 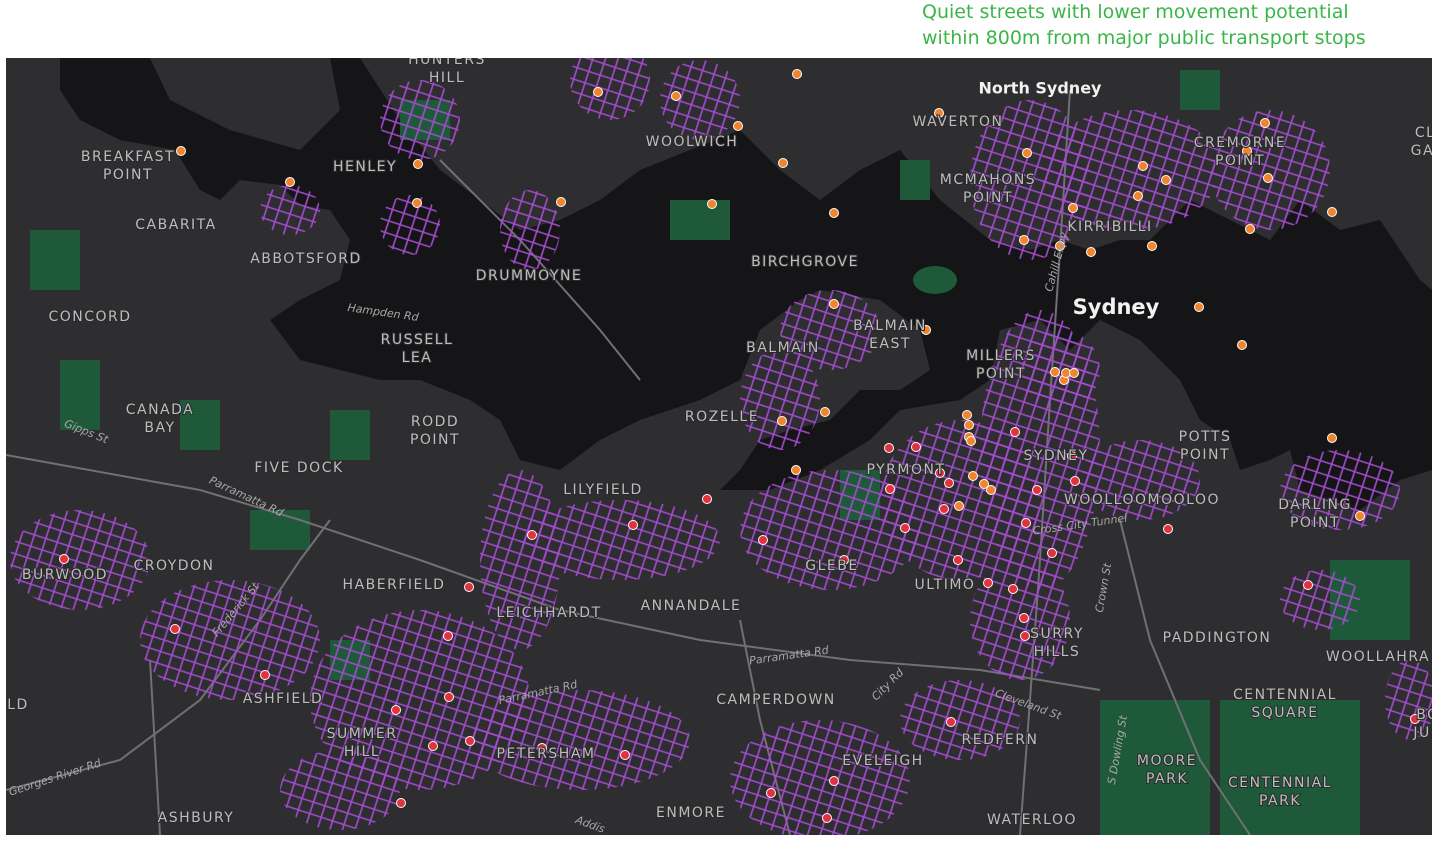 What do you see at coordinates (283, 699) in the screenshot?
I see `suburb-label: ASHFIELD` at bounding box center [283, 699].